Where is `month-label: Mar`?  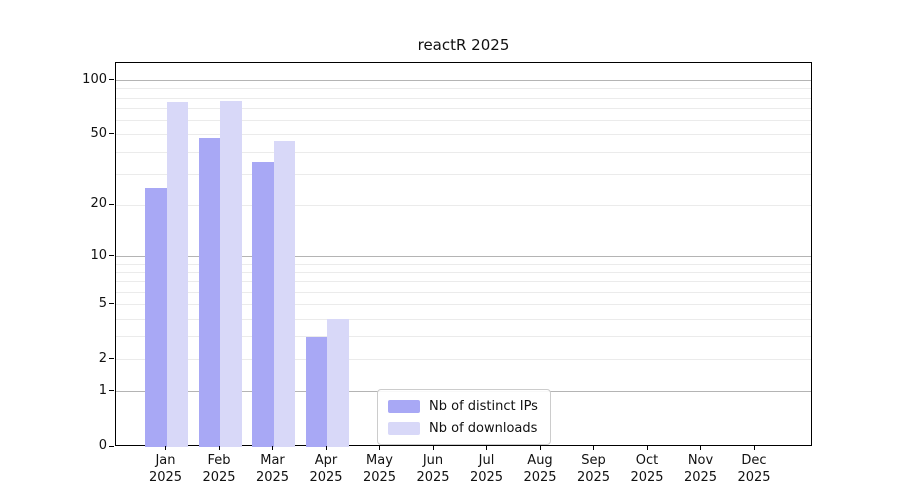
month-label: Mar is located at coordinates (272, 460).